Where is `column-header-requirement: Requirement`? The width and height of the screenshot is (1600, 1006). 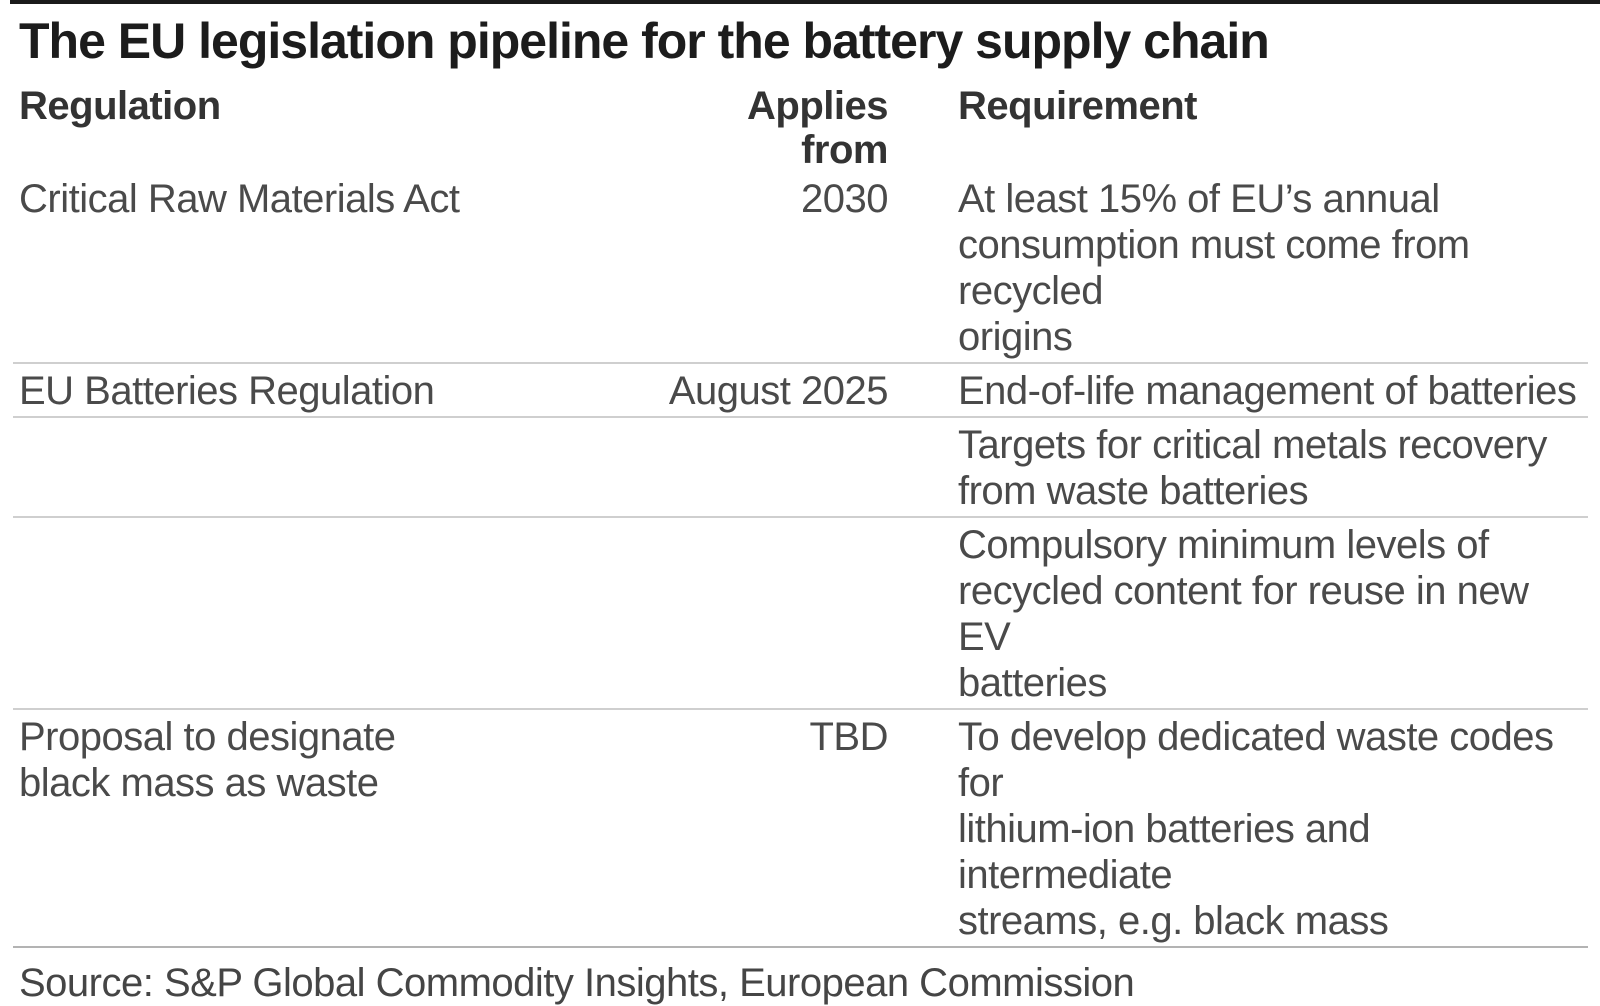 column-header-requirement: Requirement is located at coordinates (1078, 106).